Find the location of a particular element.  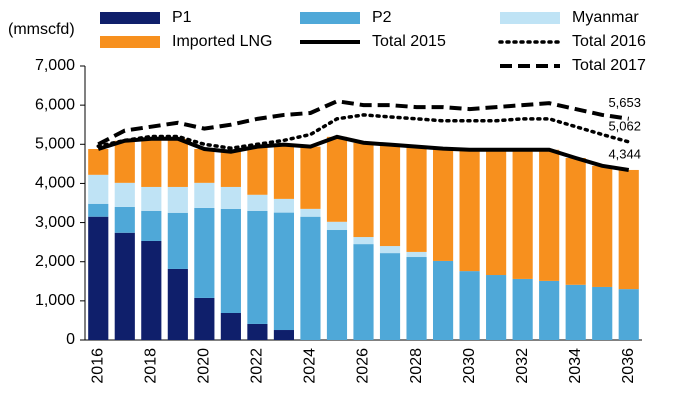

y-tick-label: 5,000 is located at coordinates (55, 144).